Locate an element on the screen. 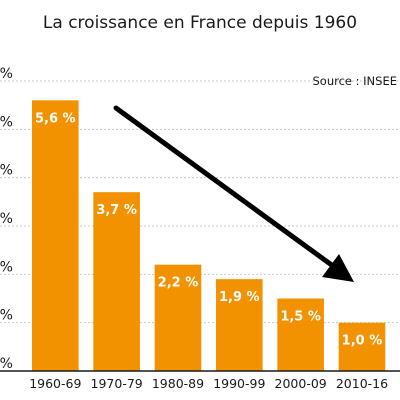  x-tick-label: 1990-99 is located at coordinates (239, 383).